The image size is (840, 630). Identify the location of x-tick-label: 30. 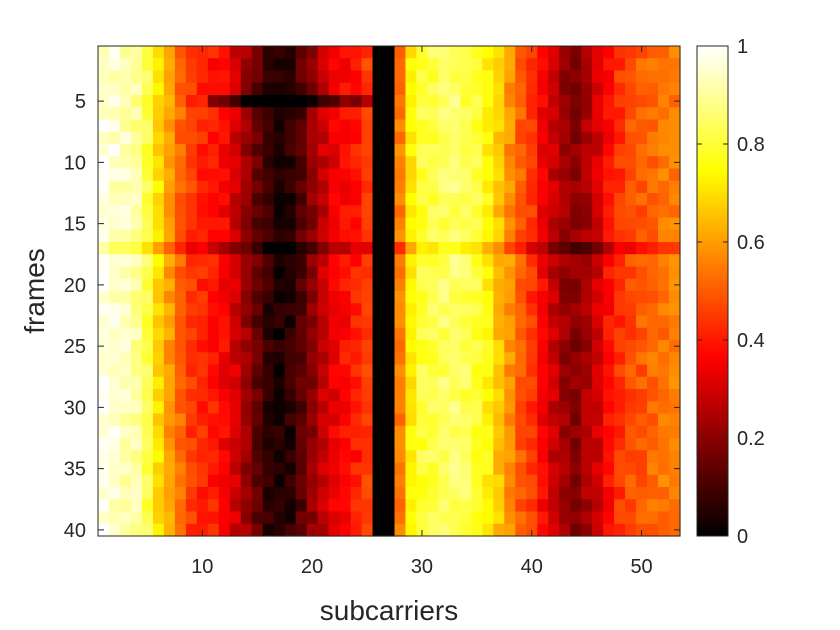
(422, 567).